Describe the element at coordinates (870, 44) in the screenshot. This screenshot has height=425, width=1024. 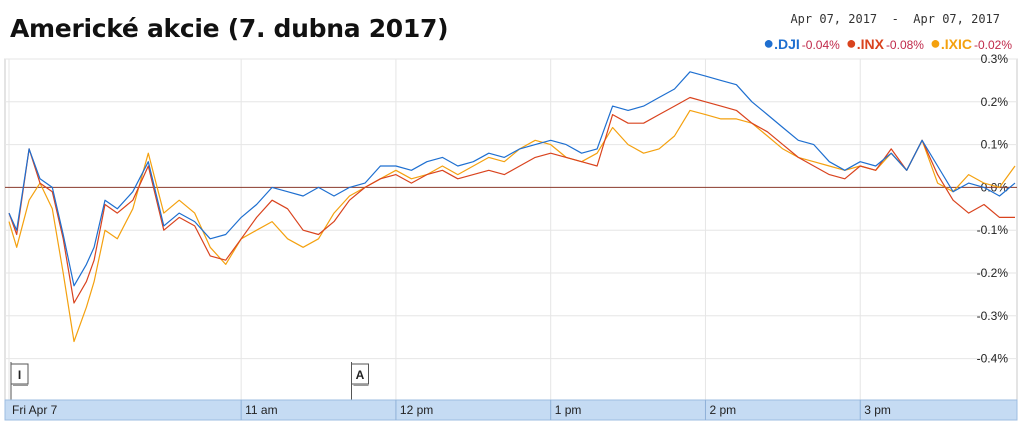
I see `legend-symbol: .INX` at that location.